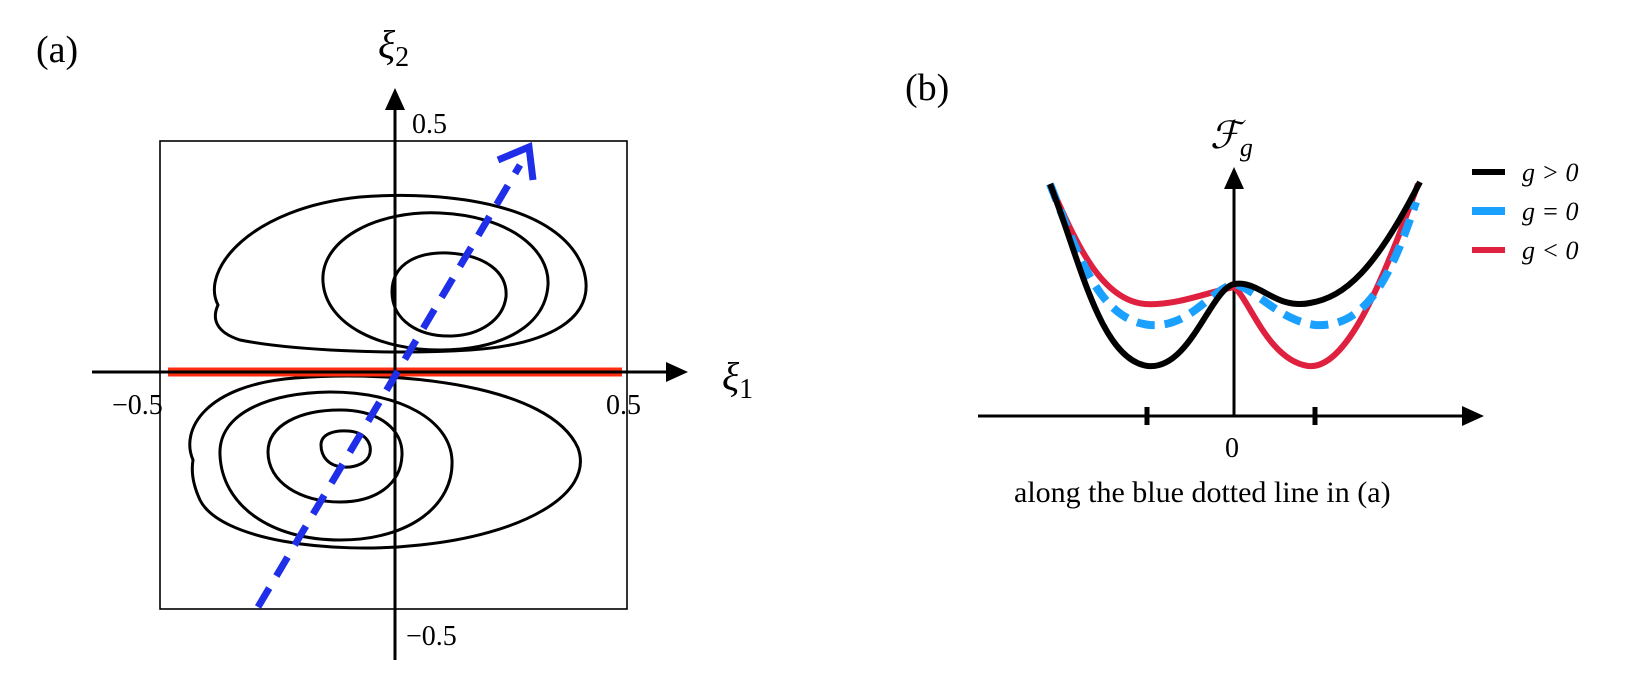 This screenshot has width=1634, height=687. I want to click on curve-g-zero, so click(1233, 256).